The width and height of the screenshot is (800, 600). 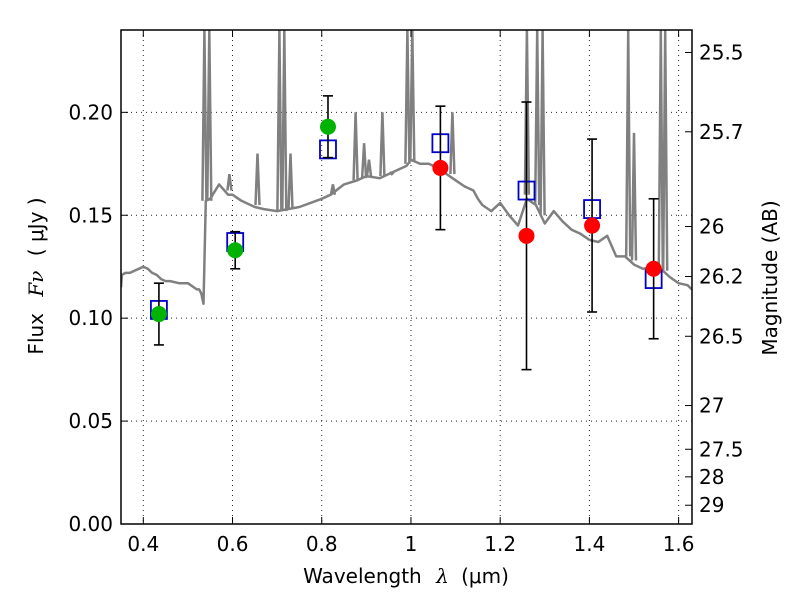 I want to click on x-axis-label: Wavelength λ (μm), so click(x=406, y=576).